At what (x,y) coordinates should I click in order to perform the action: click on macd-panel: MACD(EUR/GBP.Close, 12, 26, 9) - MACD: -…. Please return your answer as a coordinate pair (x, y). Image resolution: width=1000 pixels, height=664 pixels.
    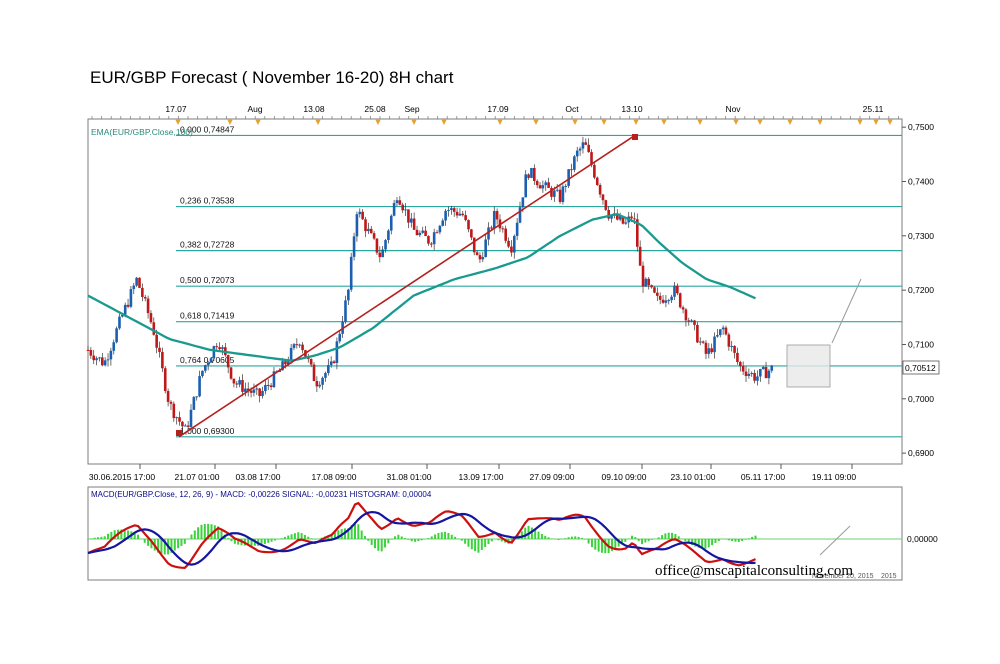
    Looking at the image, I should click on (512, 533).